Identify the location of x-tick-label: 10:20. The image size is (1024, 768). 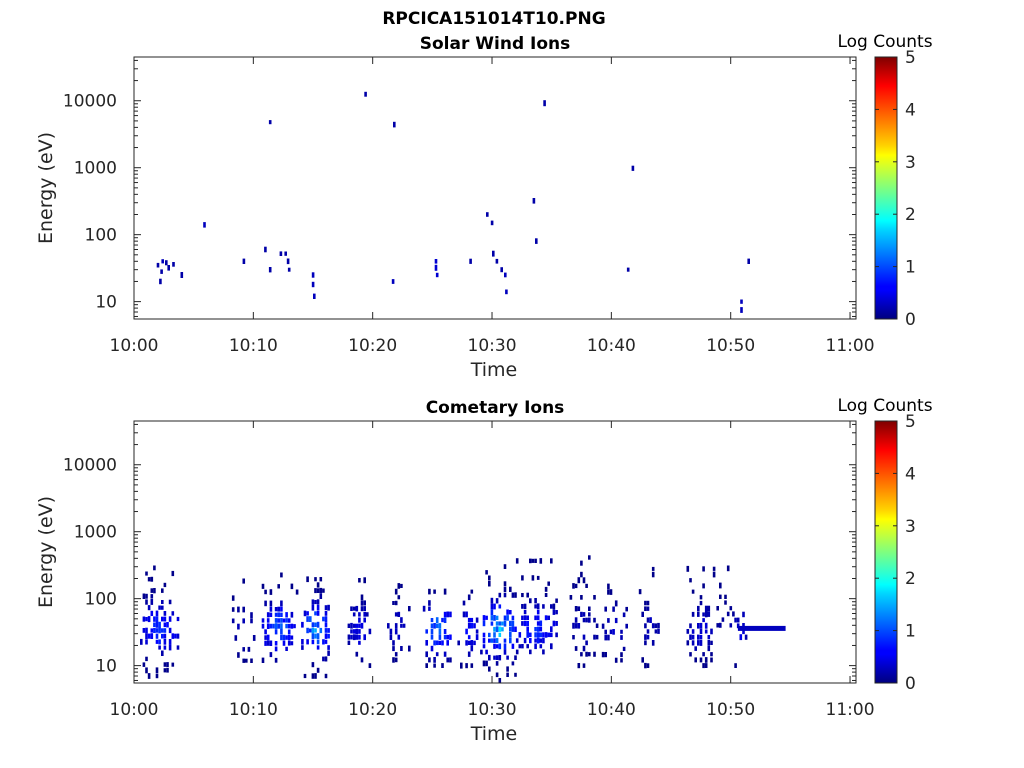
(372, 346).